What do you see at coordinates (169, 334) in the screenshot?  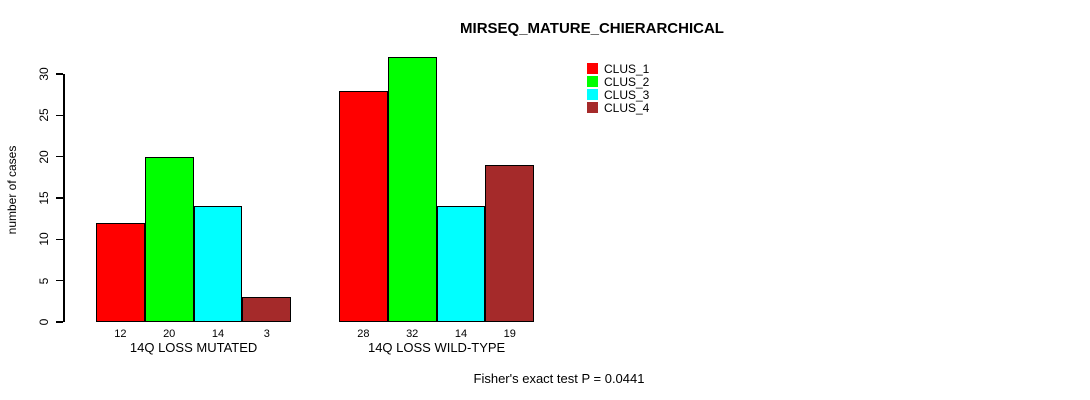 I see `bar-value-label: 20` at bounding box center [169, 334].